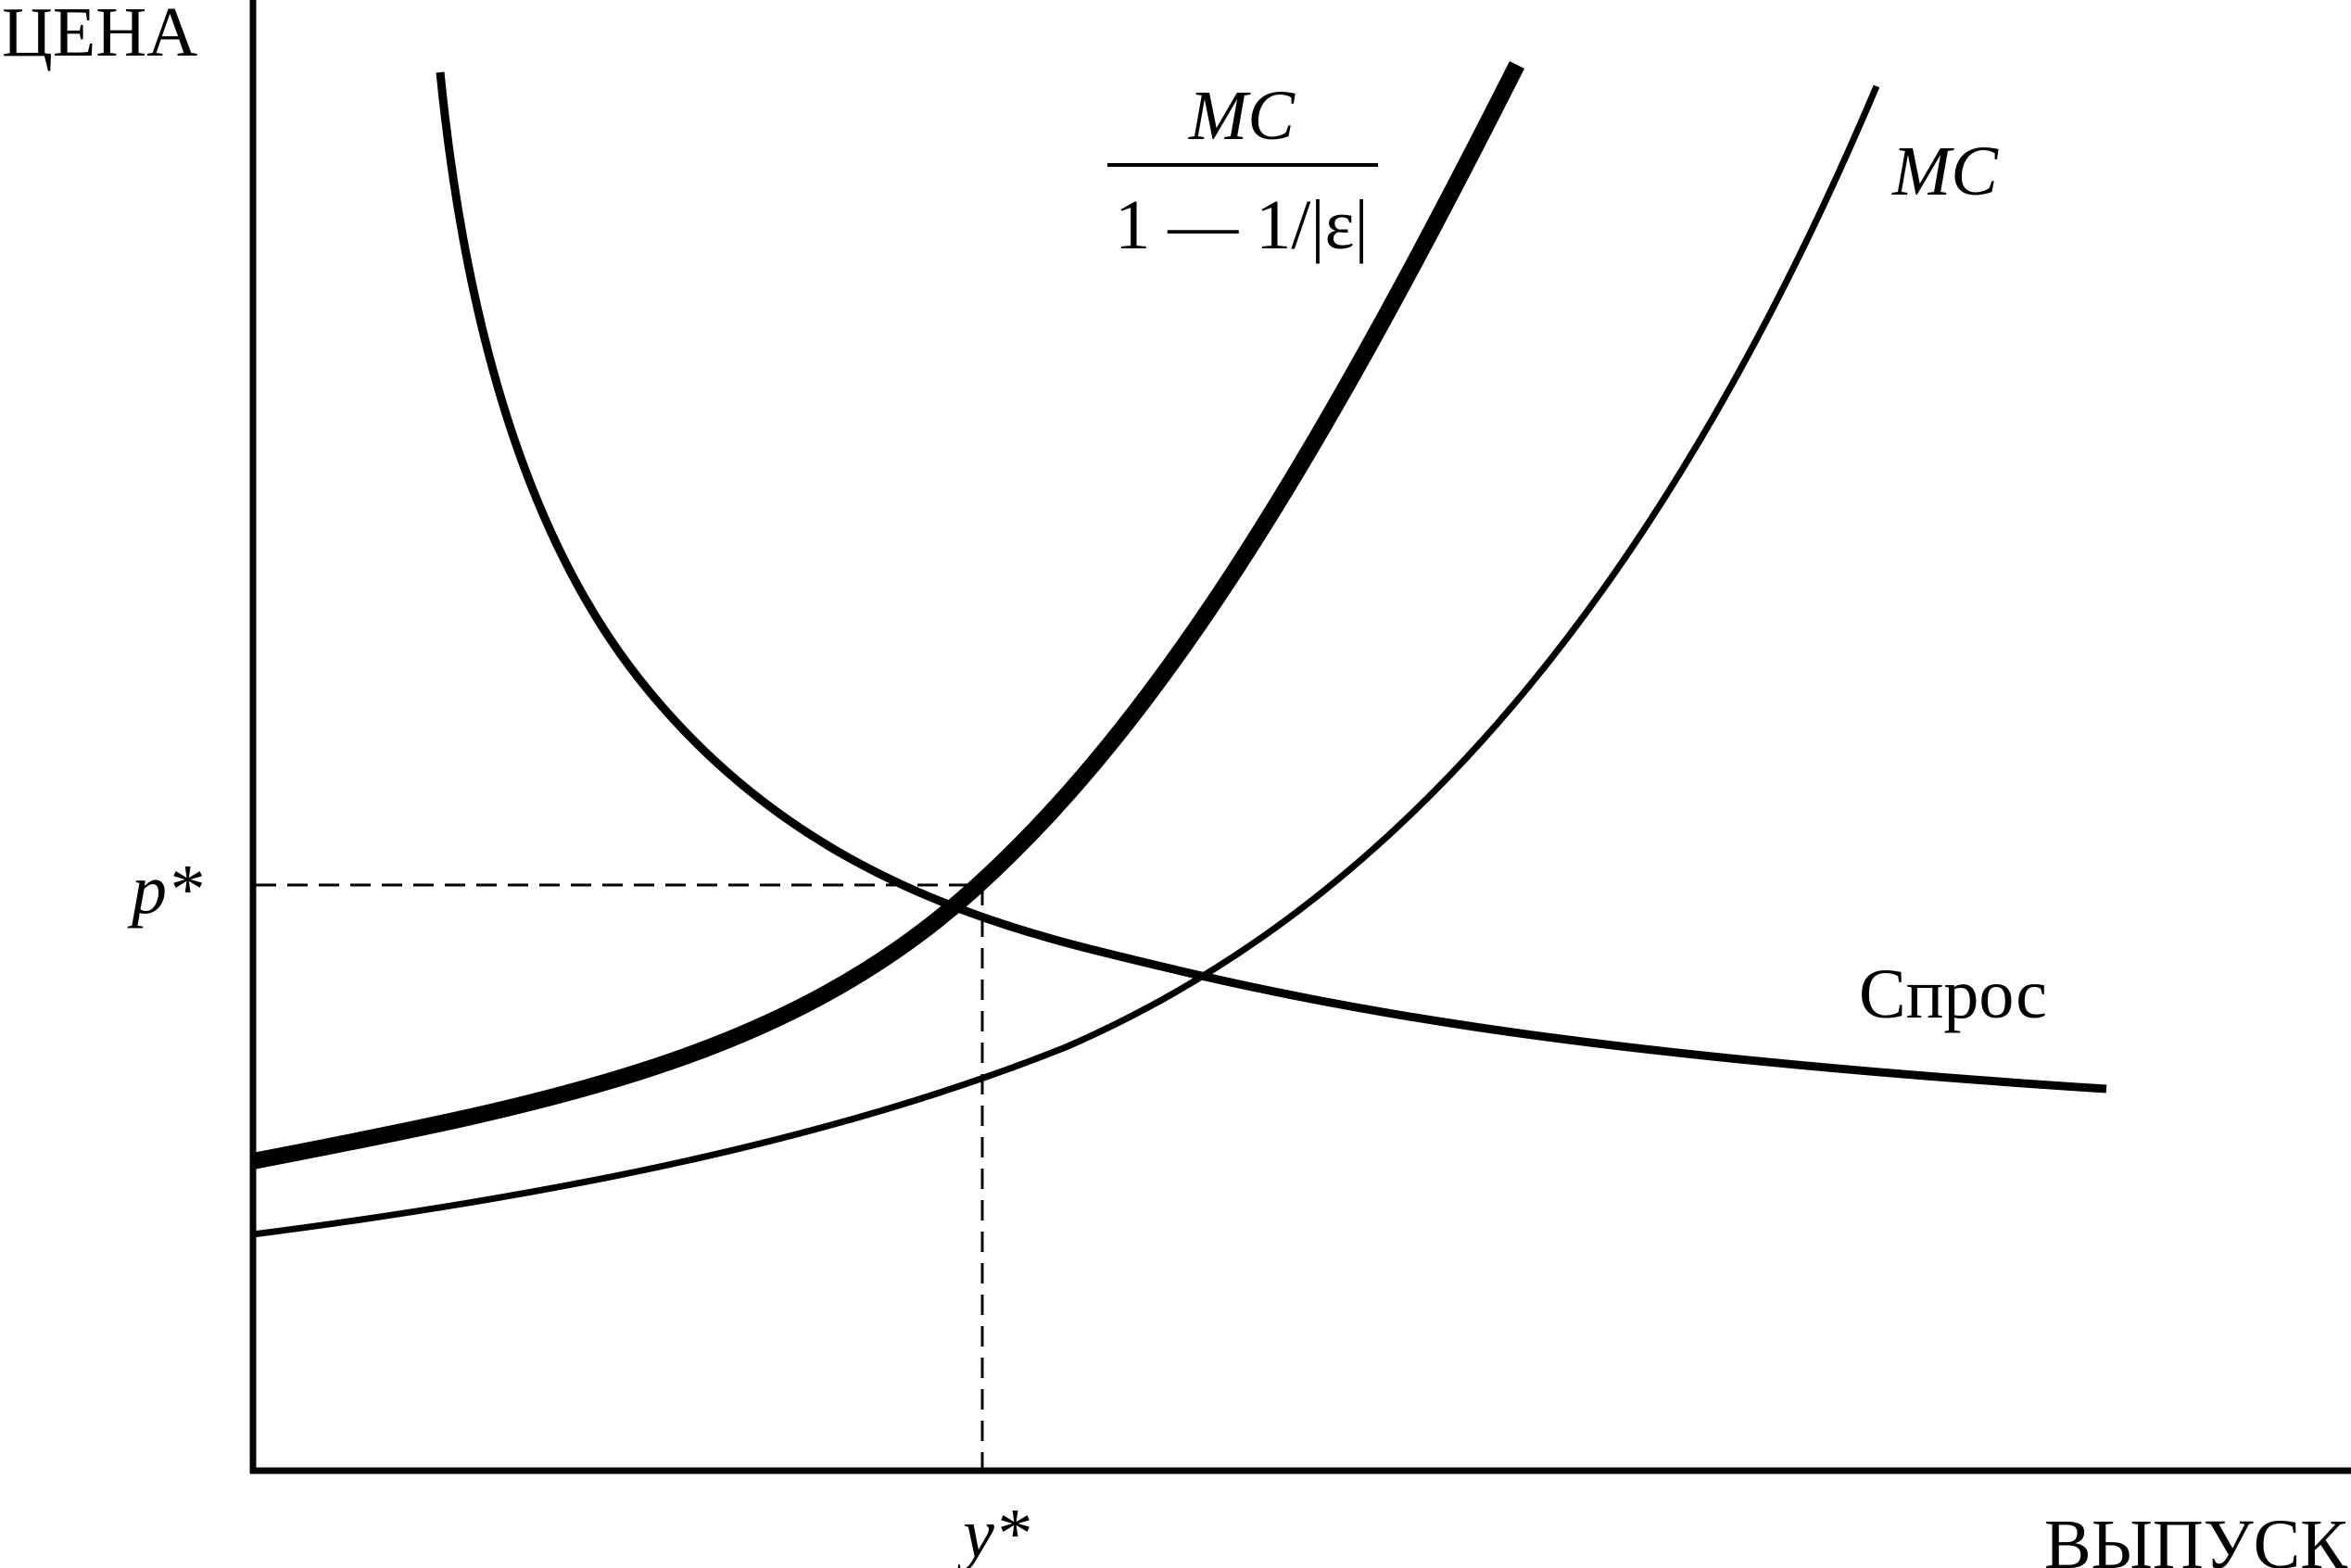 The image size is (2351, 1568). I want to click on markup-label-denominator: 1 — 1/|ε|, so click(1241, 225).